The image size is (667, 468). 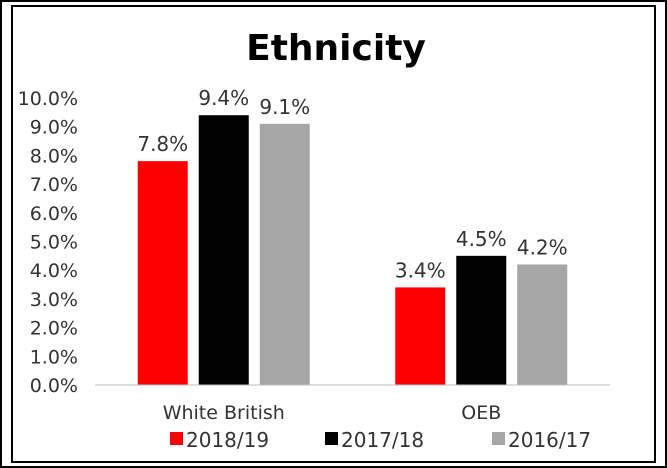 What do you see at coordinates (54, 243) in the screenshot?
I see `y-tick-label: 5.0%` at bounding box center [54, 243].